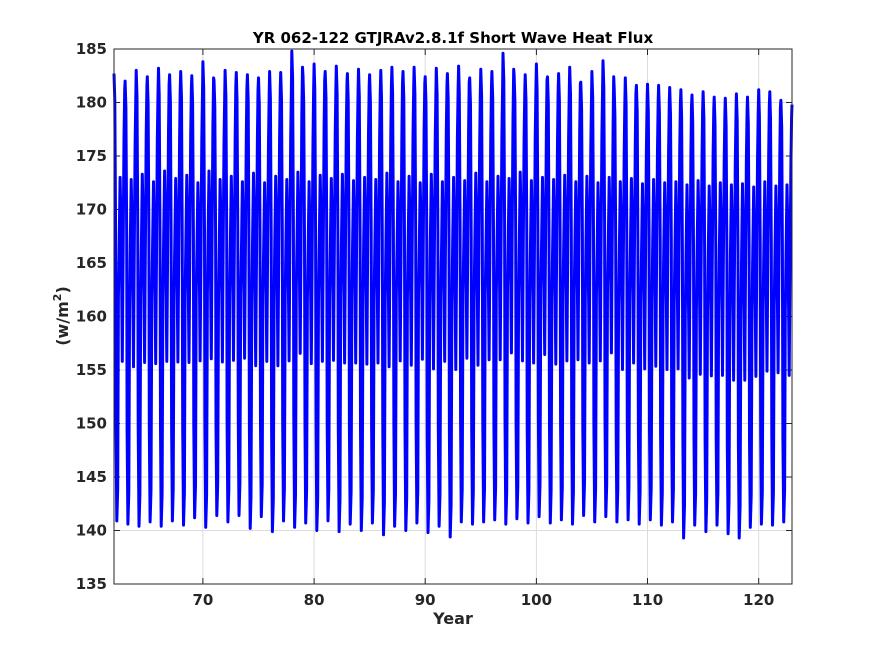 Image resolution: width=875 pixels, height=656 pixels. I want to click on y-tick-label: 135, so click(91, 584).